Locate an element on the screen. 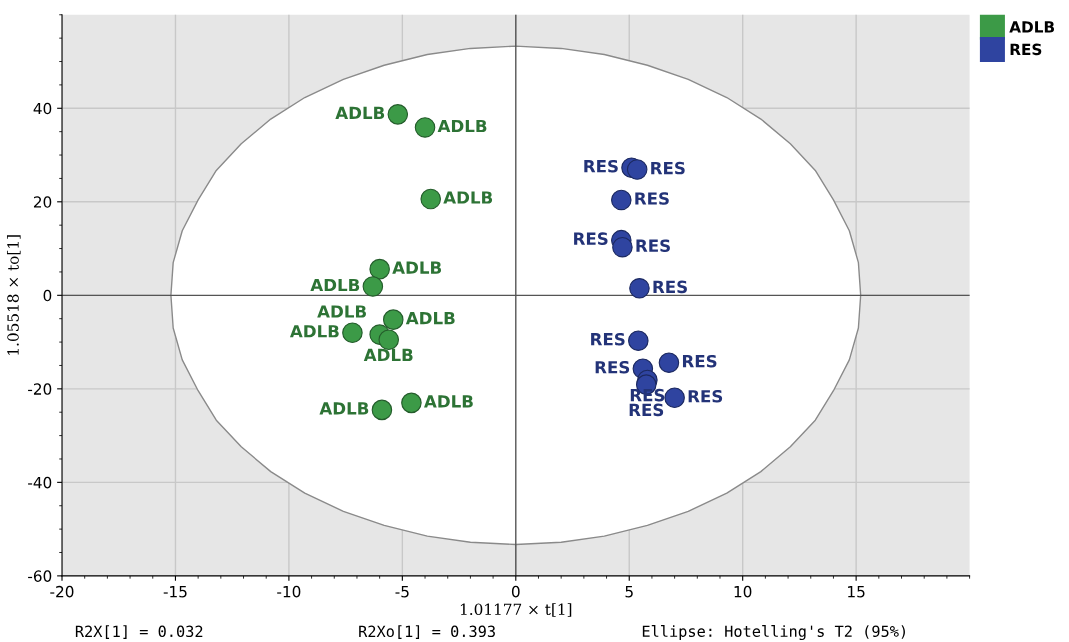  x-tick-label: 15 is located at coordinates (856, 592).